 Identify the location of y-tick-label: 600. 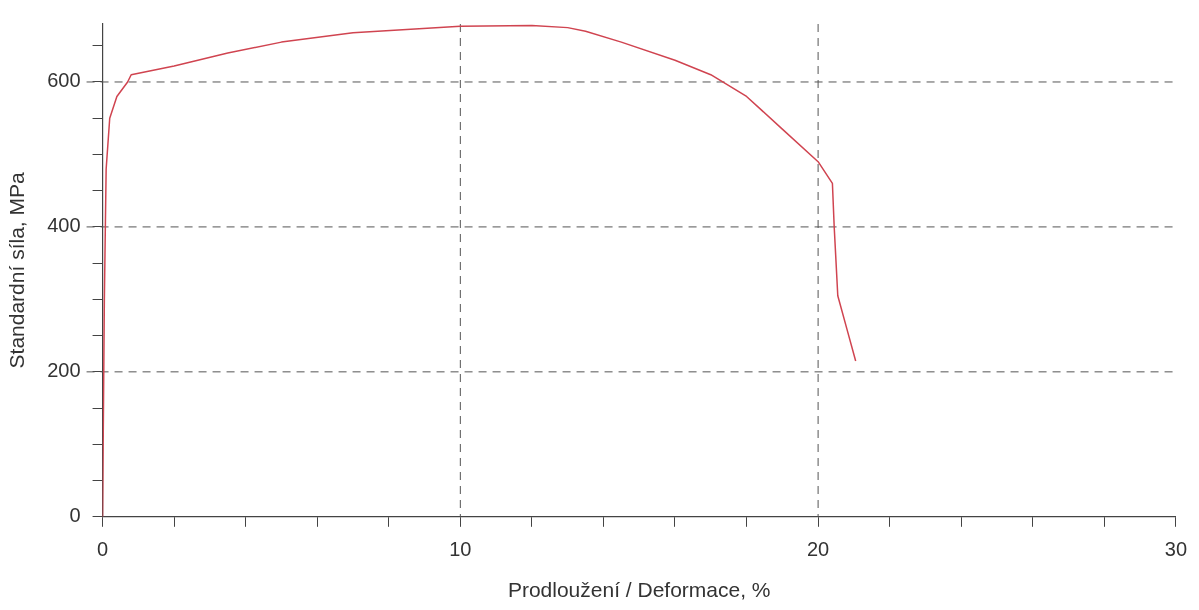
(64, 80).